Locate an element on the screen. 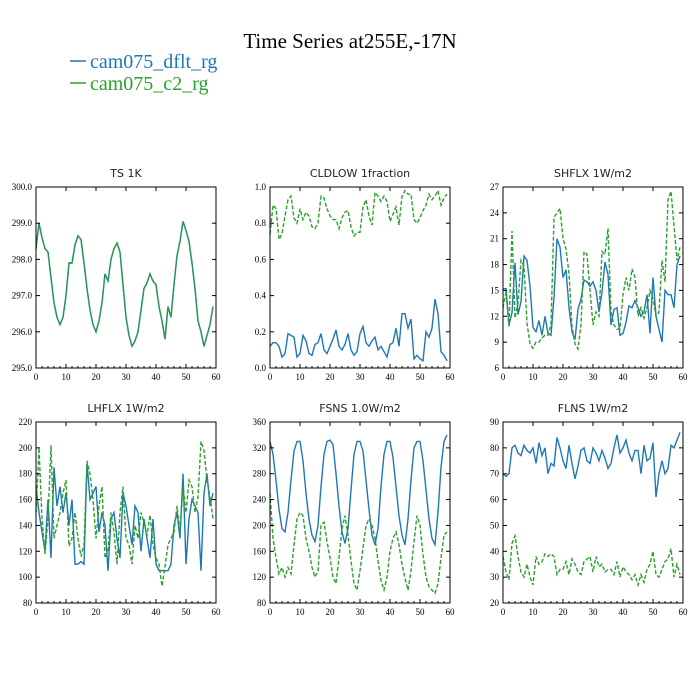 The width and height of the screenshot is (700, 700). panel-title: SHFLX 1W/m2 is located at coordinates (593, 173).